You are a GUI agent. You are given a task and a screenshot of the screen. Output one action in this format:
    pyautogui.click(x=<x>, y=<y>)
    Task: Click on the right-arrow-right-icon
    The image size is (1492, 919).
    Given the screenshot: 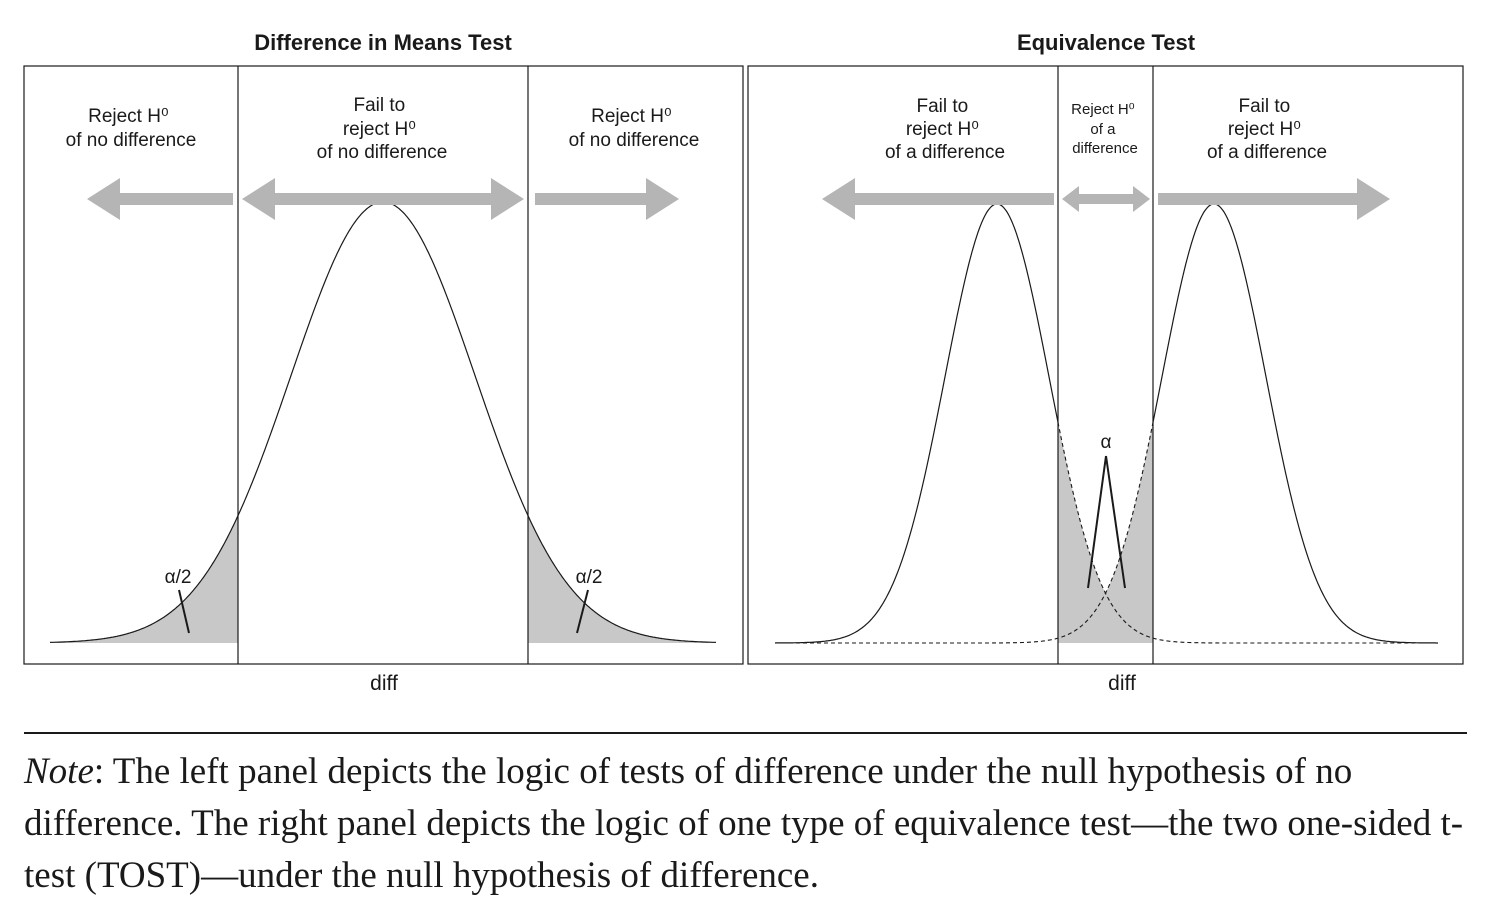 What is the action you would take?
    pyautogui.click(x=1274, y=199)
    